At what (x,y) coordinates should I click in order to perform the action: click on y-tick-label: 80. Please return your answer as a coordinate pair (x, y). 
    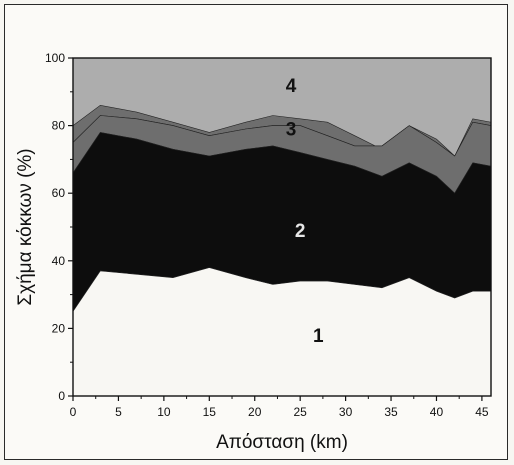
    Looking at the image, I should click on (59, 126).